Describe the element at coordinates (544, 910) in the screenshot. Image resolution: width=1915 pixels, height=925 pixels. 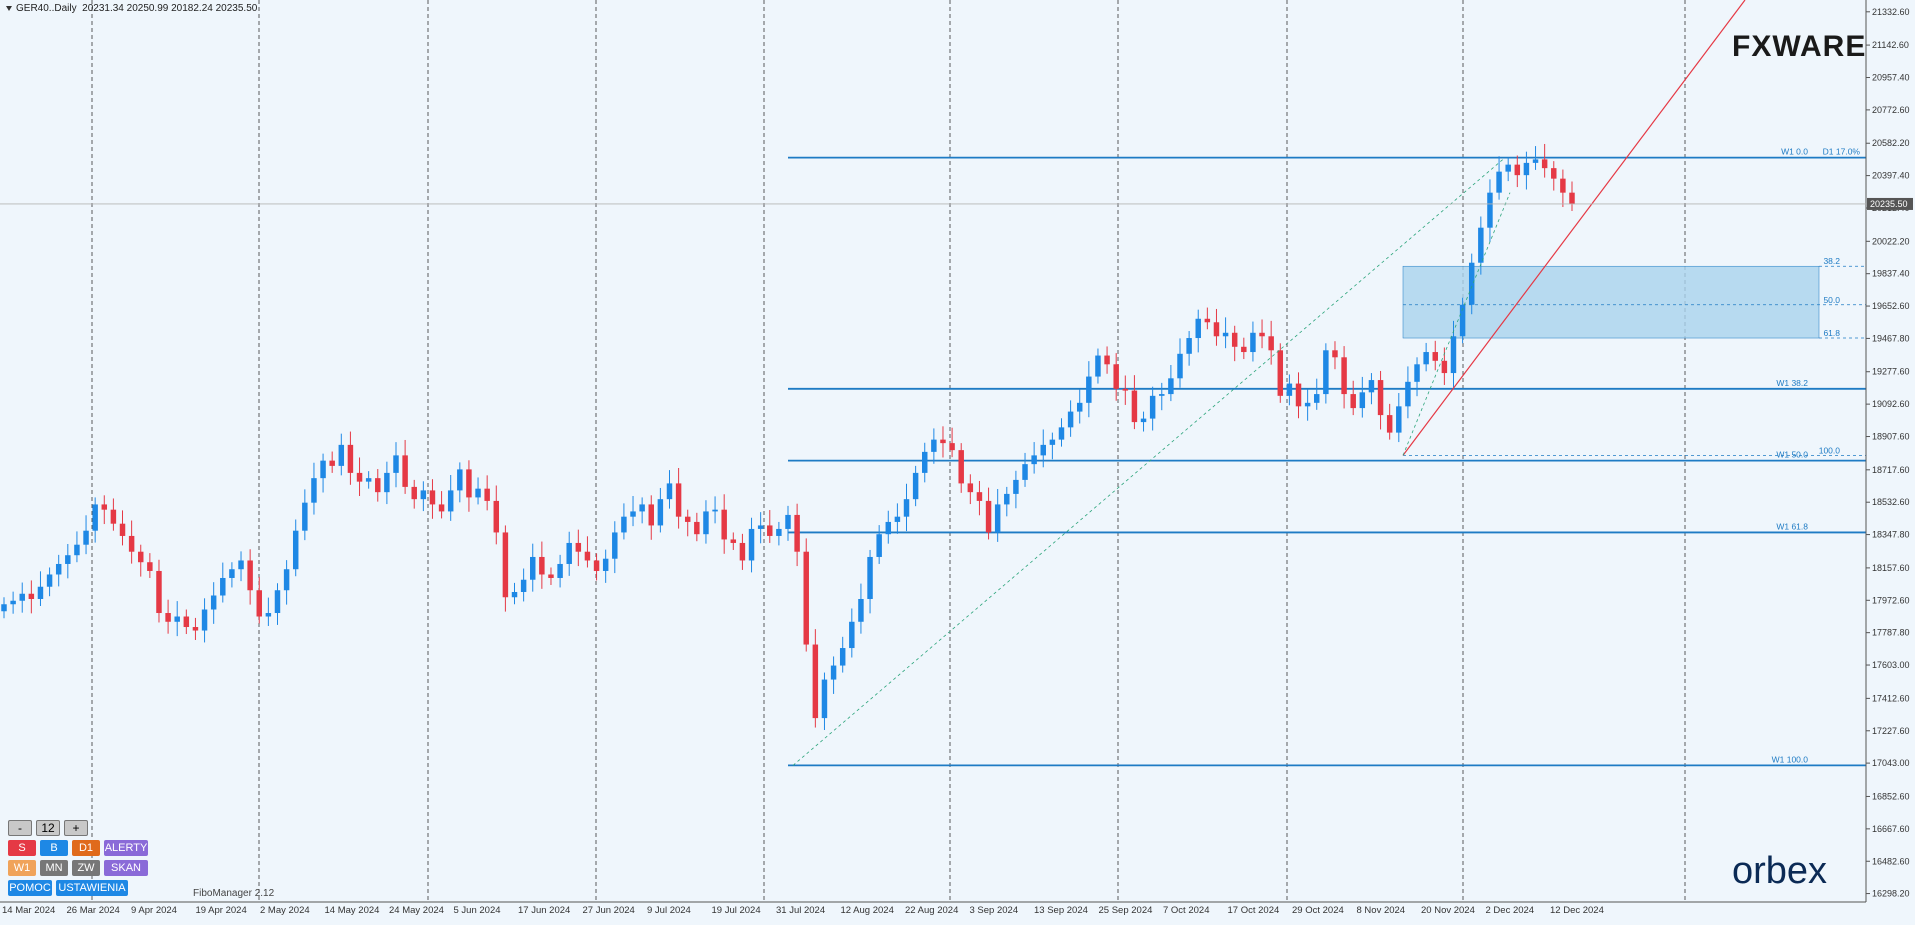
I see `time-tick-label: 17 Jun 2024` at that location.